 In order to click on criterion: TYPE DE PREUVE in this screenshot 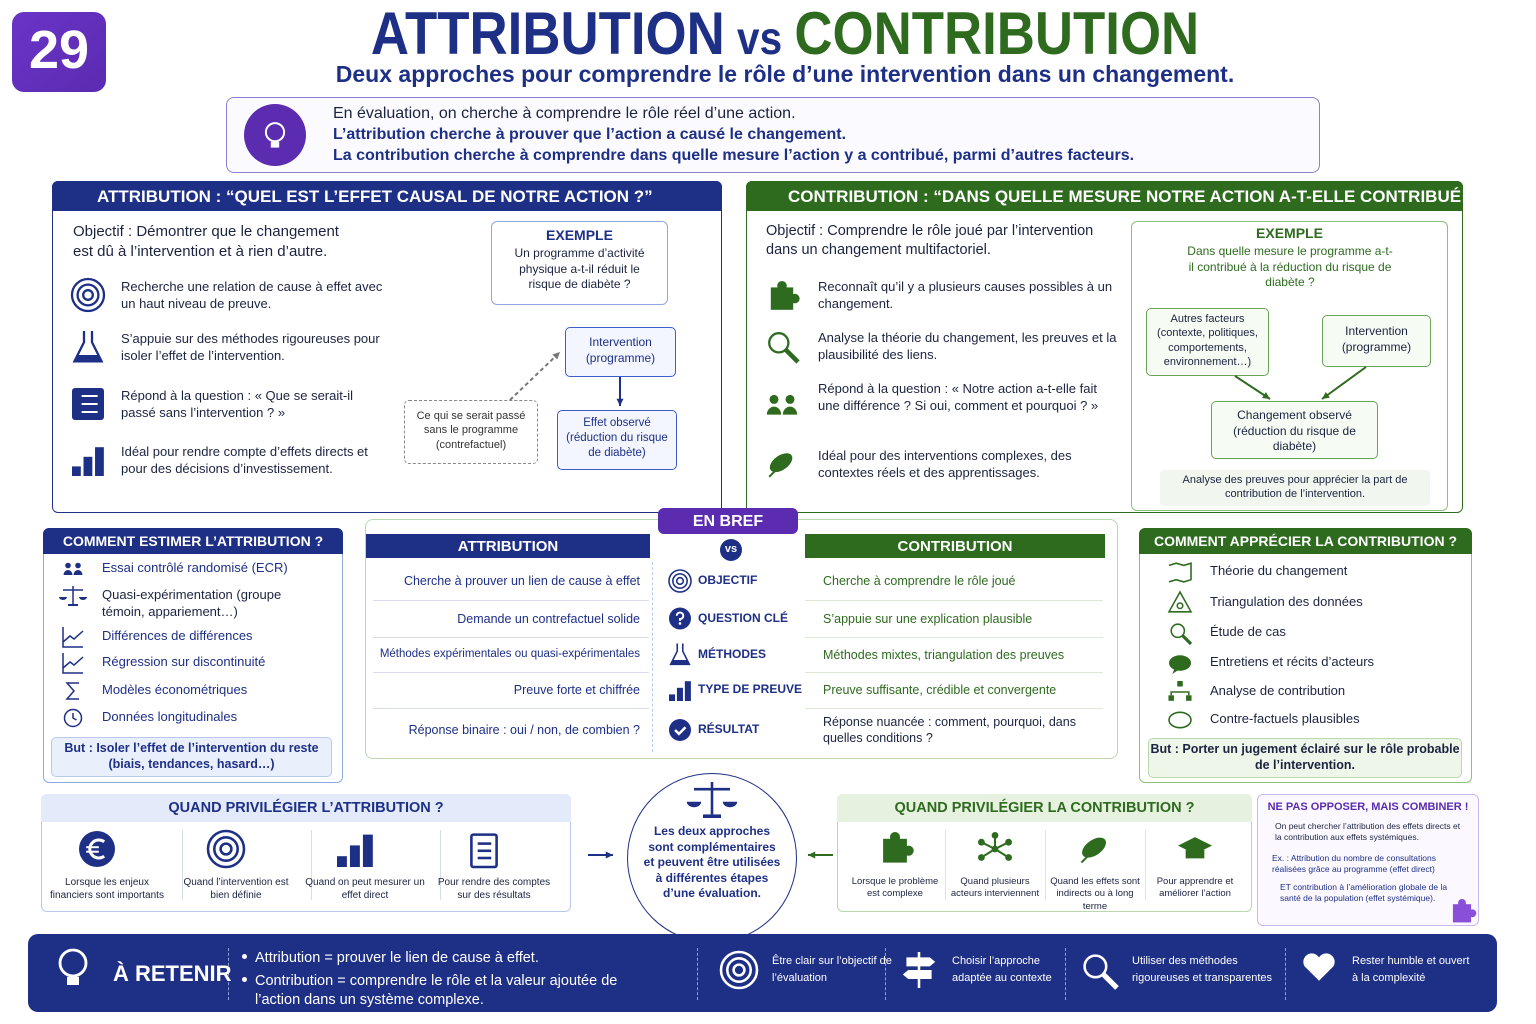, I will do `click(750, 689)`.